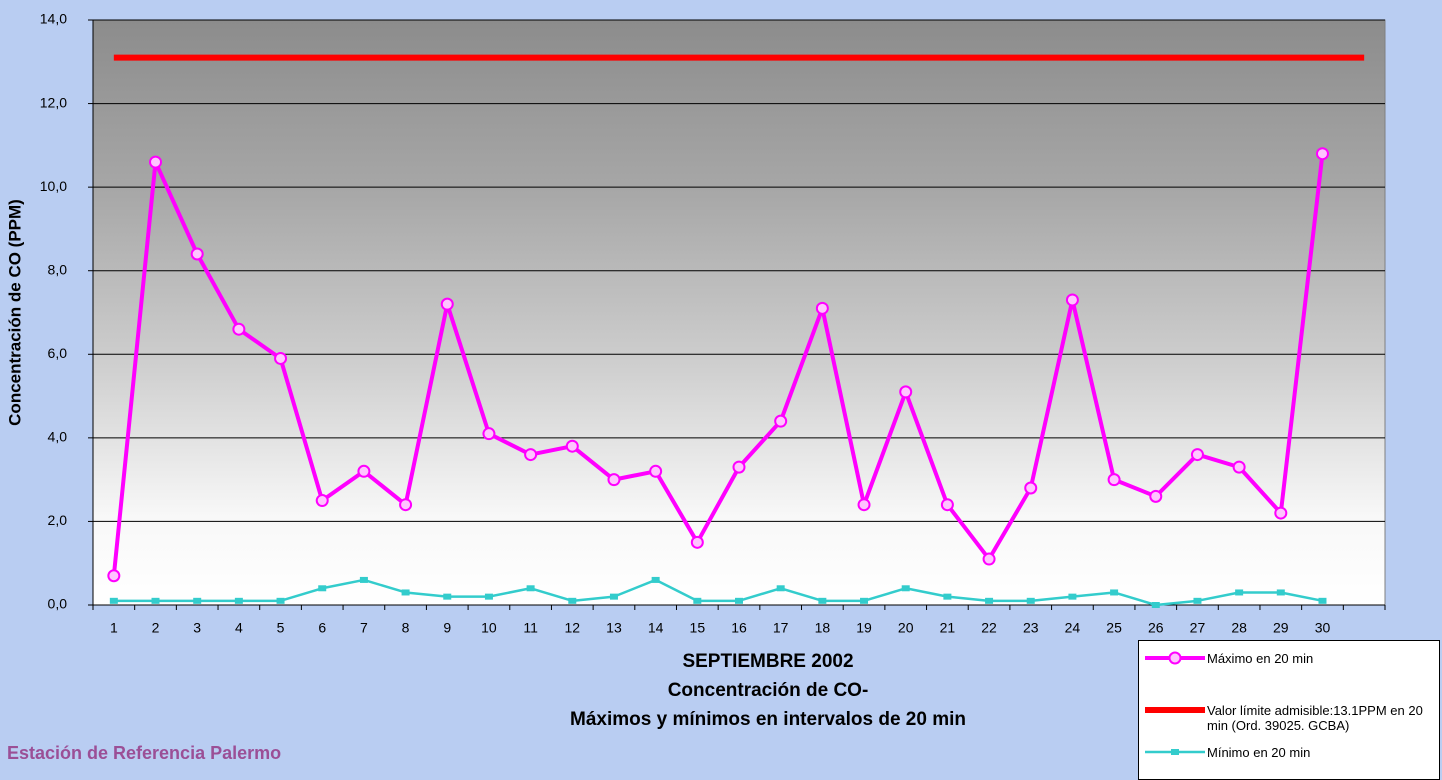 The width and height of the screenshot is (1442, 780). Describe the element at coordinates (53, 102) in the screenshot. I see `y-tick-label: 12,0` at that location.